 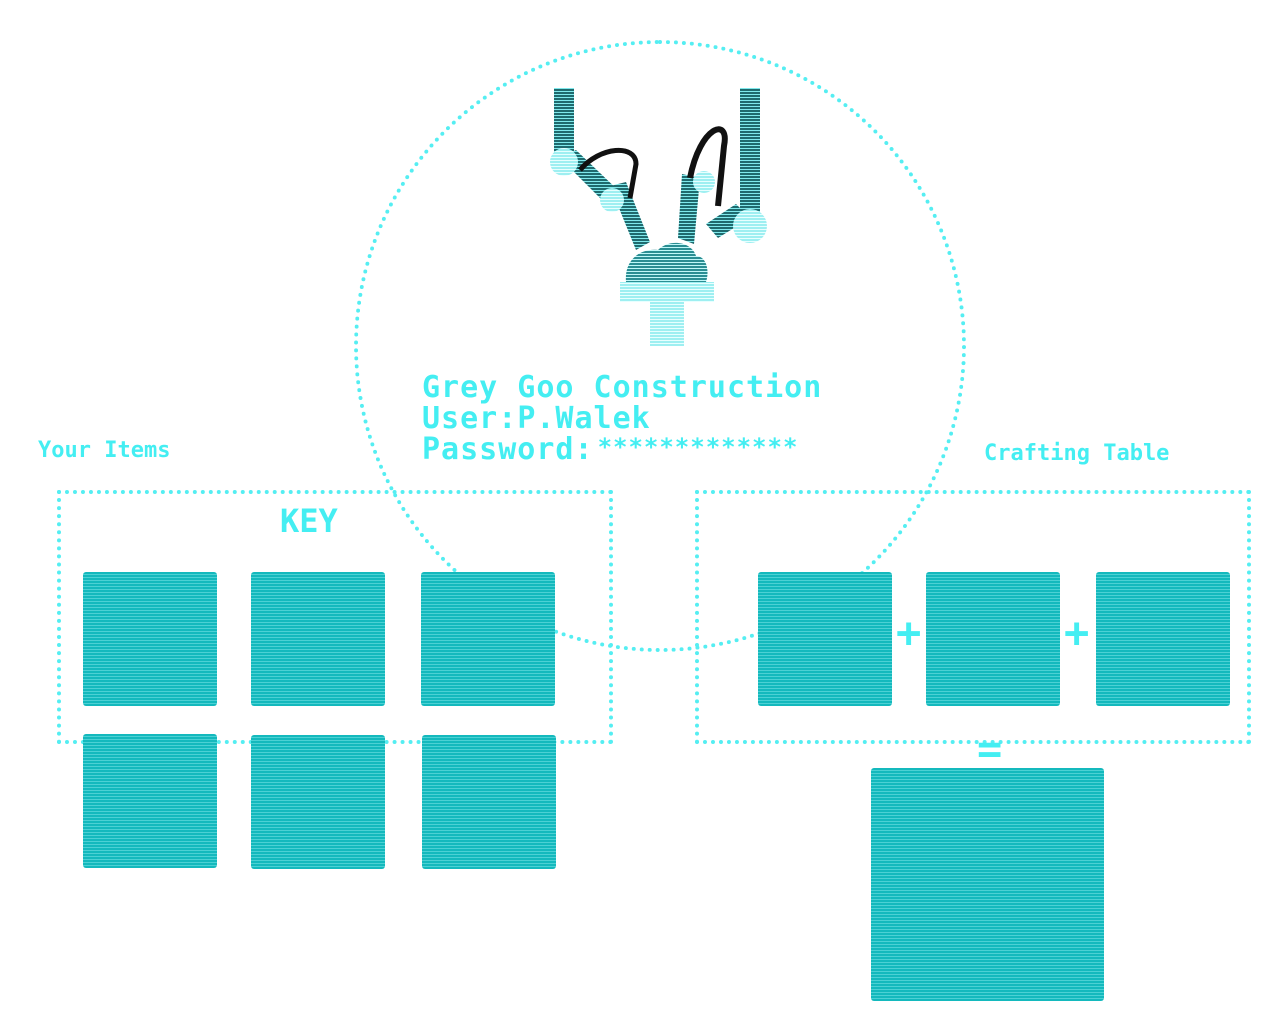 What do you see at coordinates (990, 748) in the screenshot?
I see `equals-sign: =` at bounding box center [990, 748].